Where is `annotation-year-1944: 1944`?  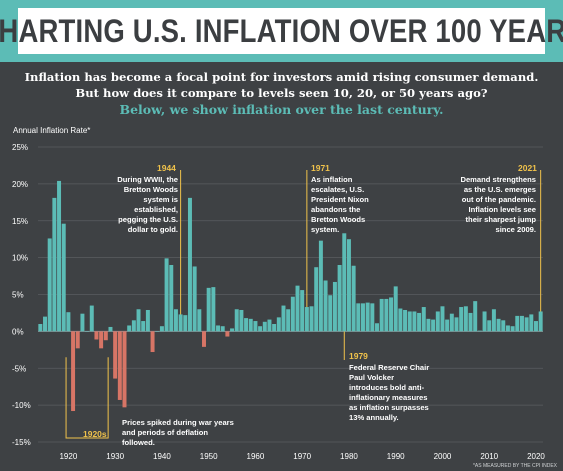 annotation-year-1944: 1944 is located at coordinates (166, 168).